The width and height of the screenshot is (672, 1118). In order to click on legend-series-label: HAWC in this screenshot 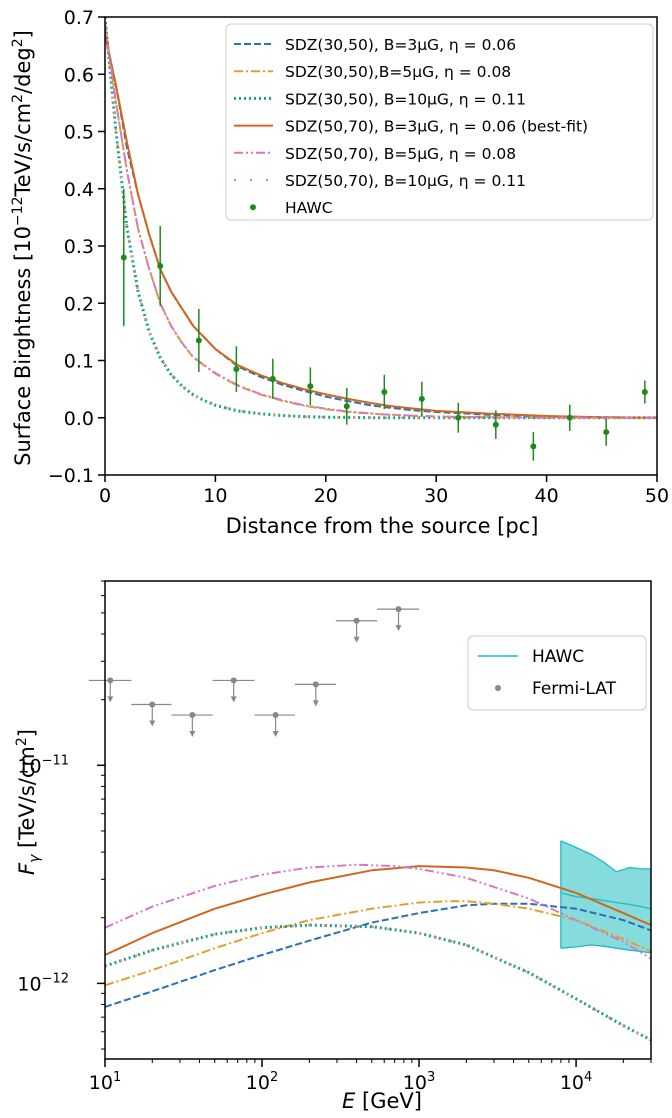, I will do `click(309, 208)`.